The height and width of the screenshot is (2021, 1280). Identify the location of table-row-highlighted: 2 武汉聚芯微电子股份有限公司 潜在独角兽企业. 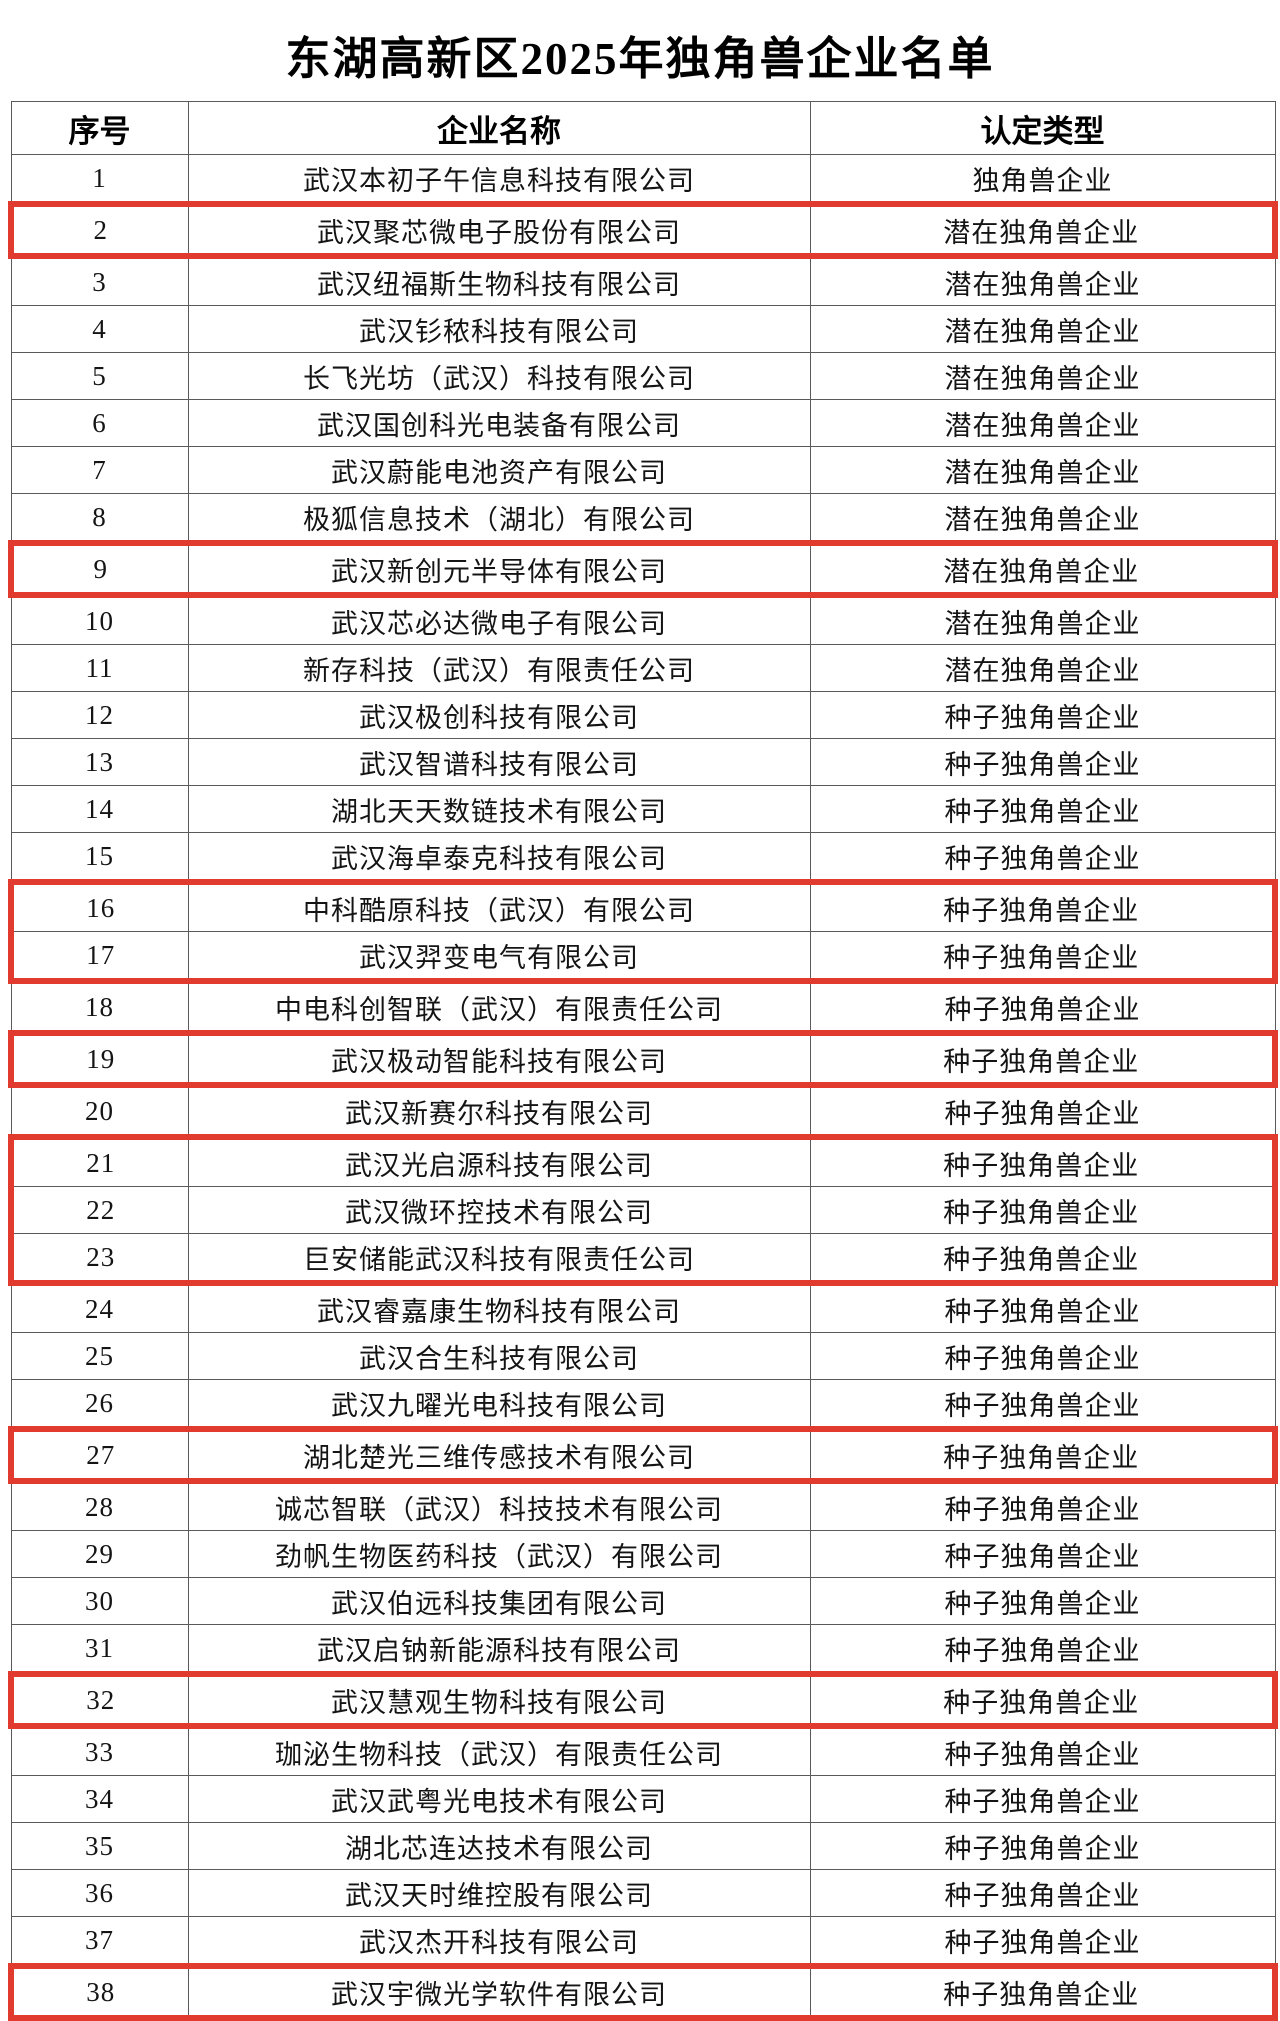
(643, 230).